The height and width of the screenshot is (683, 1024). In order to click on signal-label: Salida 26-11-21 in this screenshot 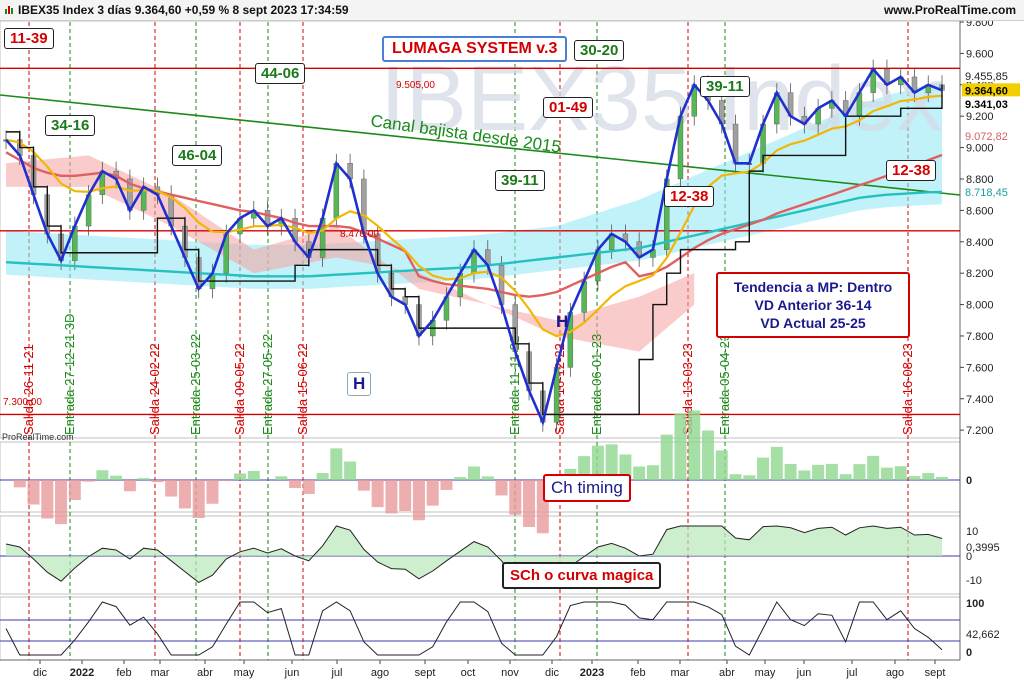, I will do `click(28, 389)`.